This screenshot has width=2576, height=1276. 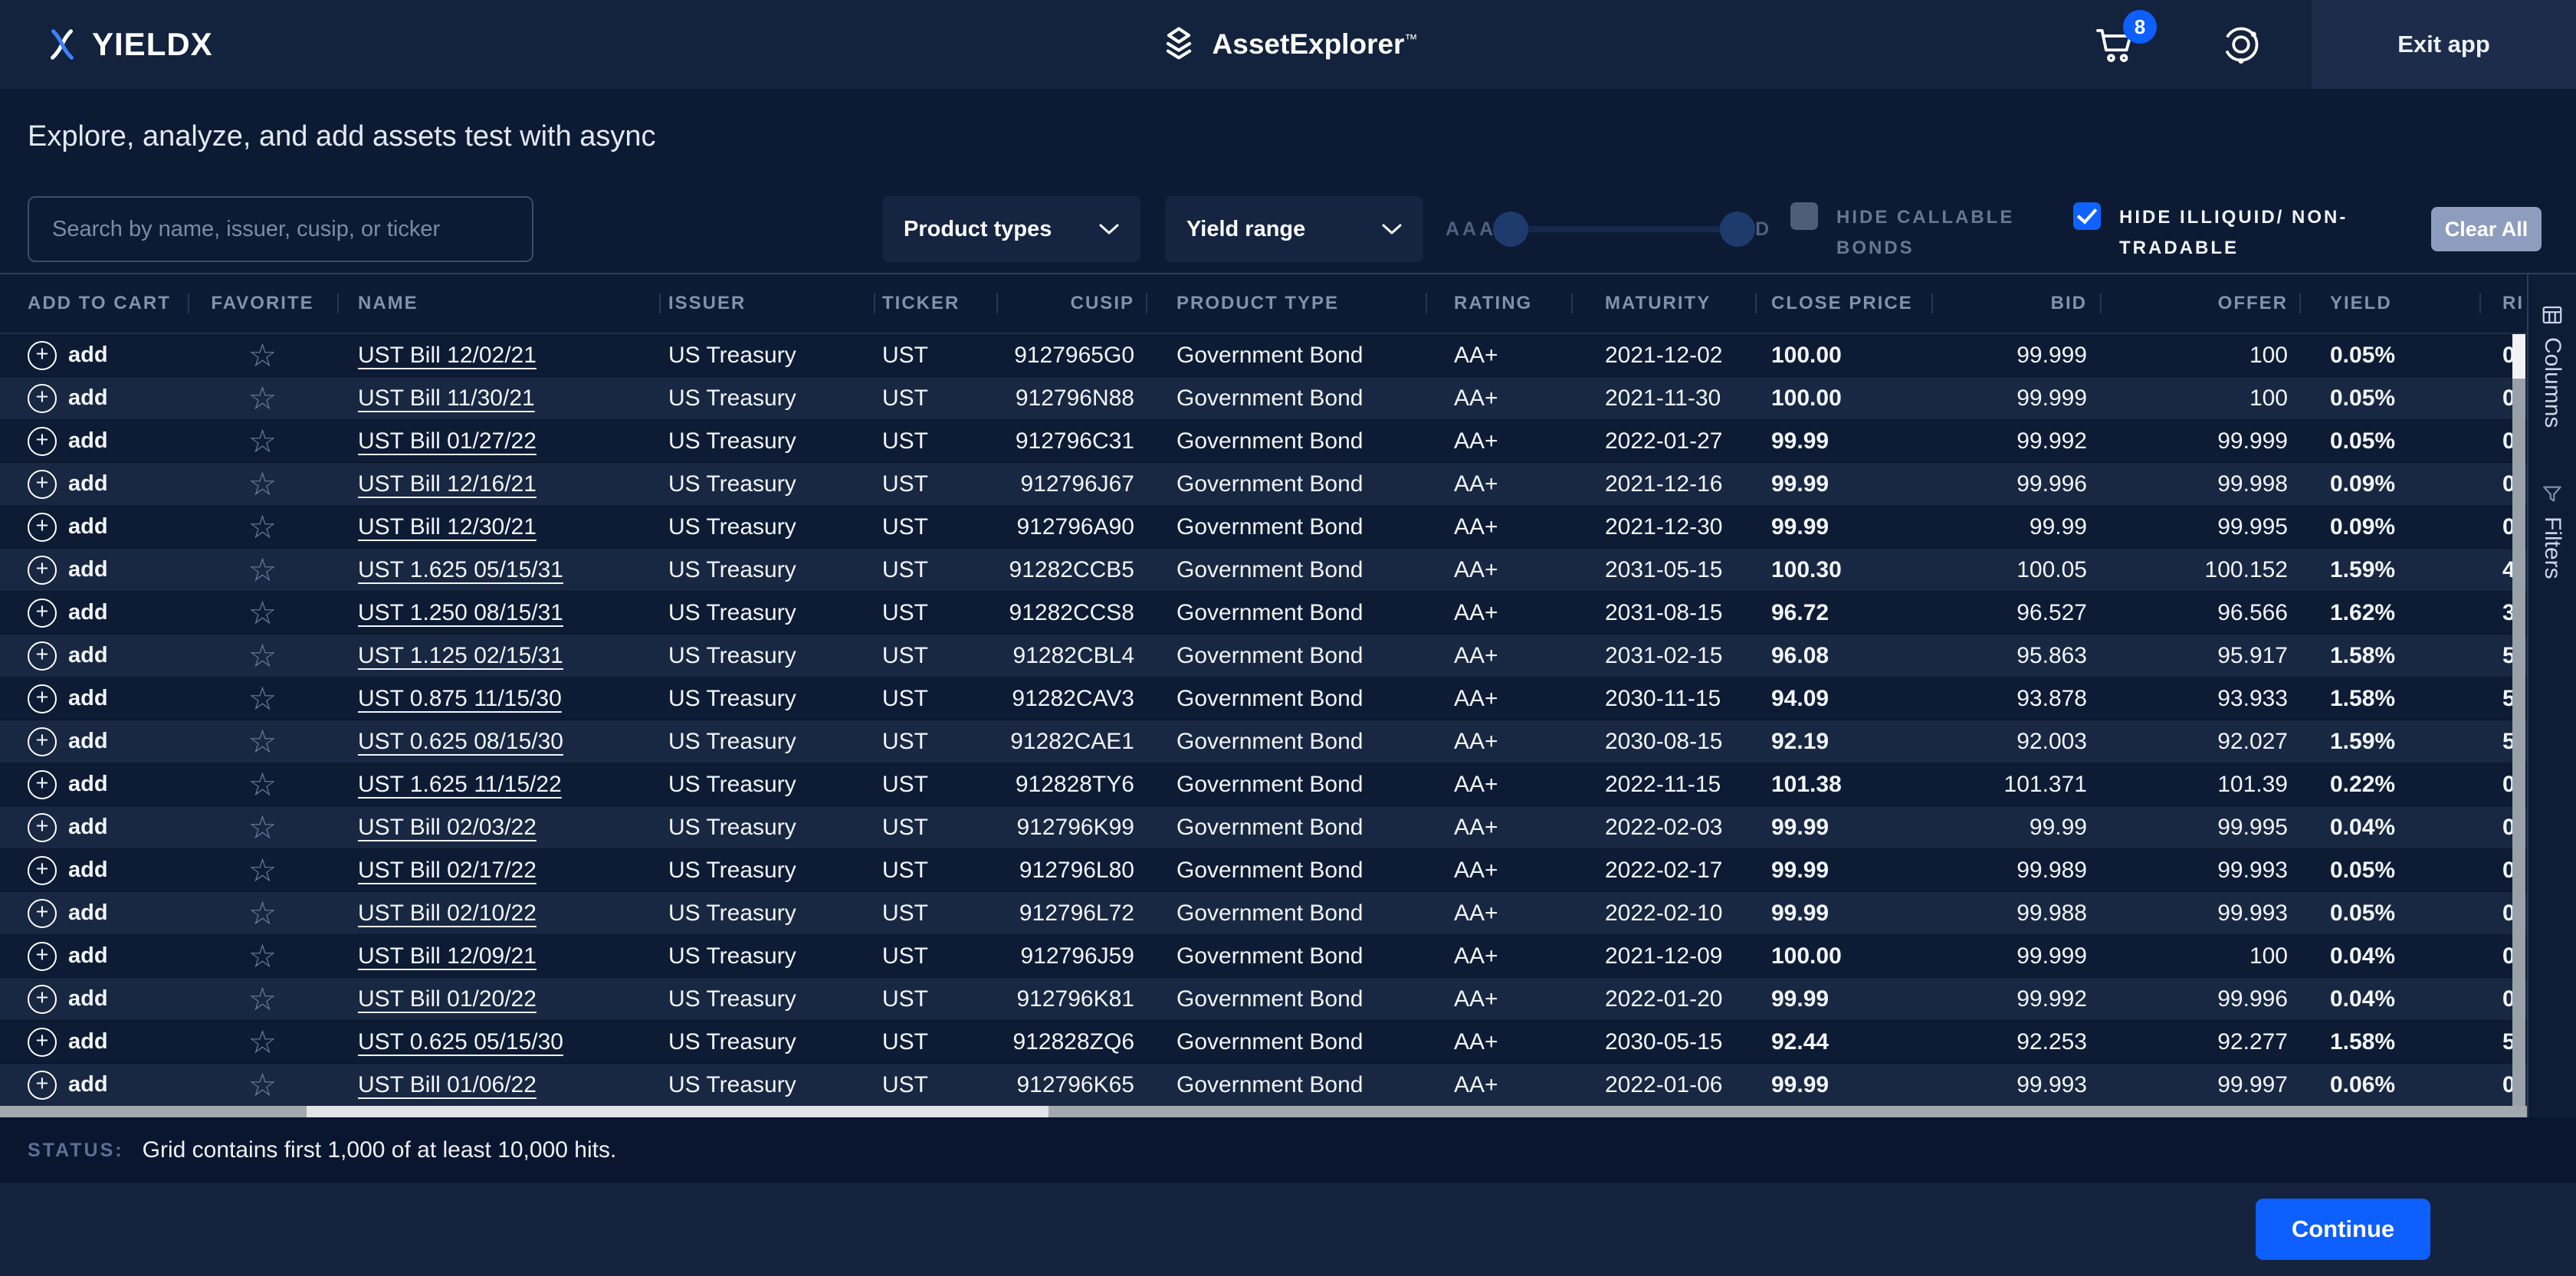 I want to click on asset-name-link: UST 0.625 05/15/30, so click(x=460, y=1041).